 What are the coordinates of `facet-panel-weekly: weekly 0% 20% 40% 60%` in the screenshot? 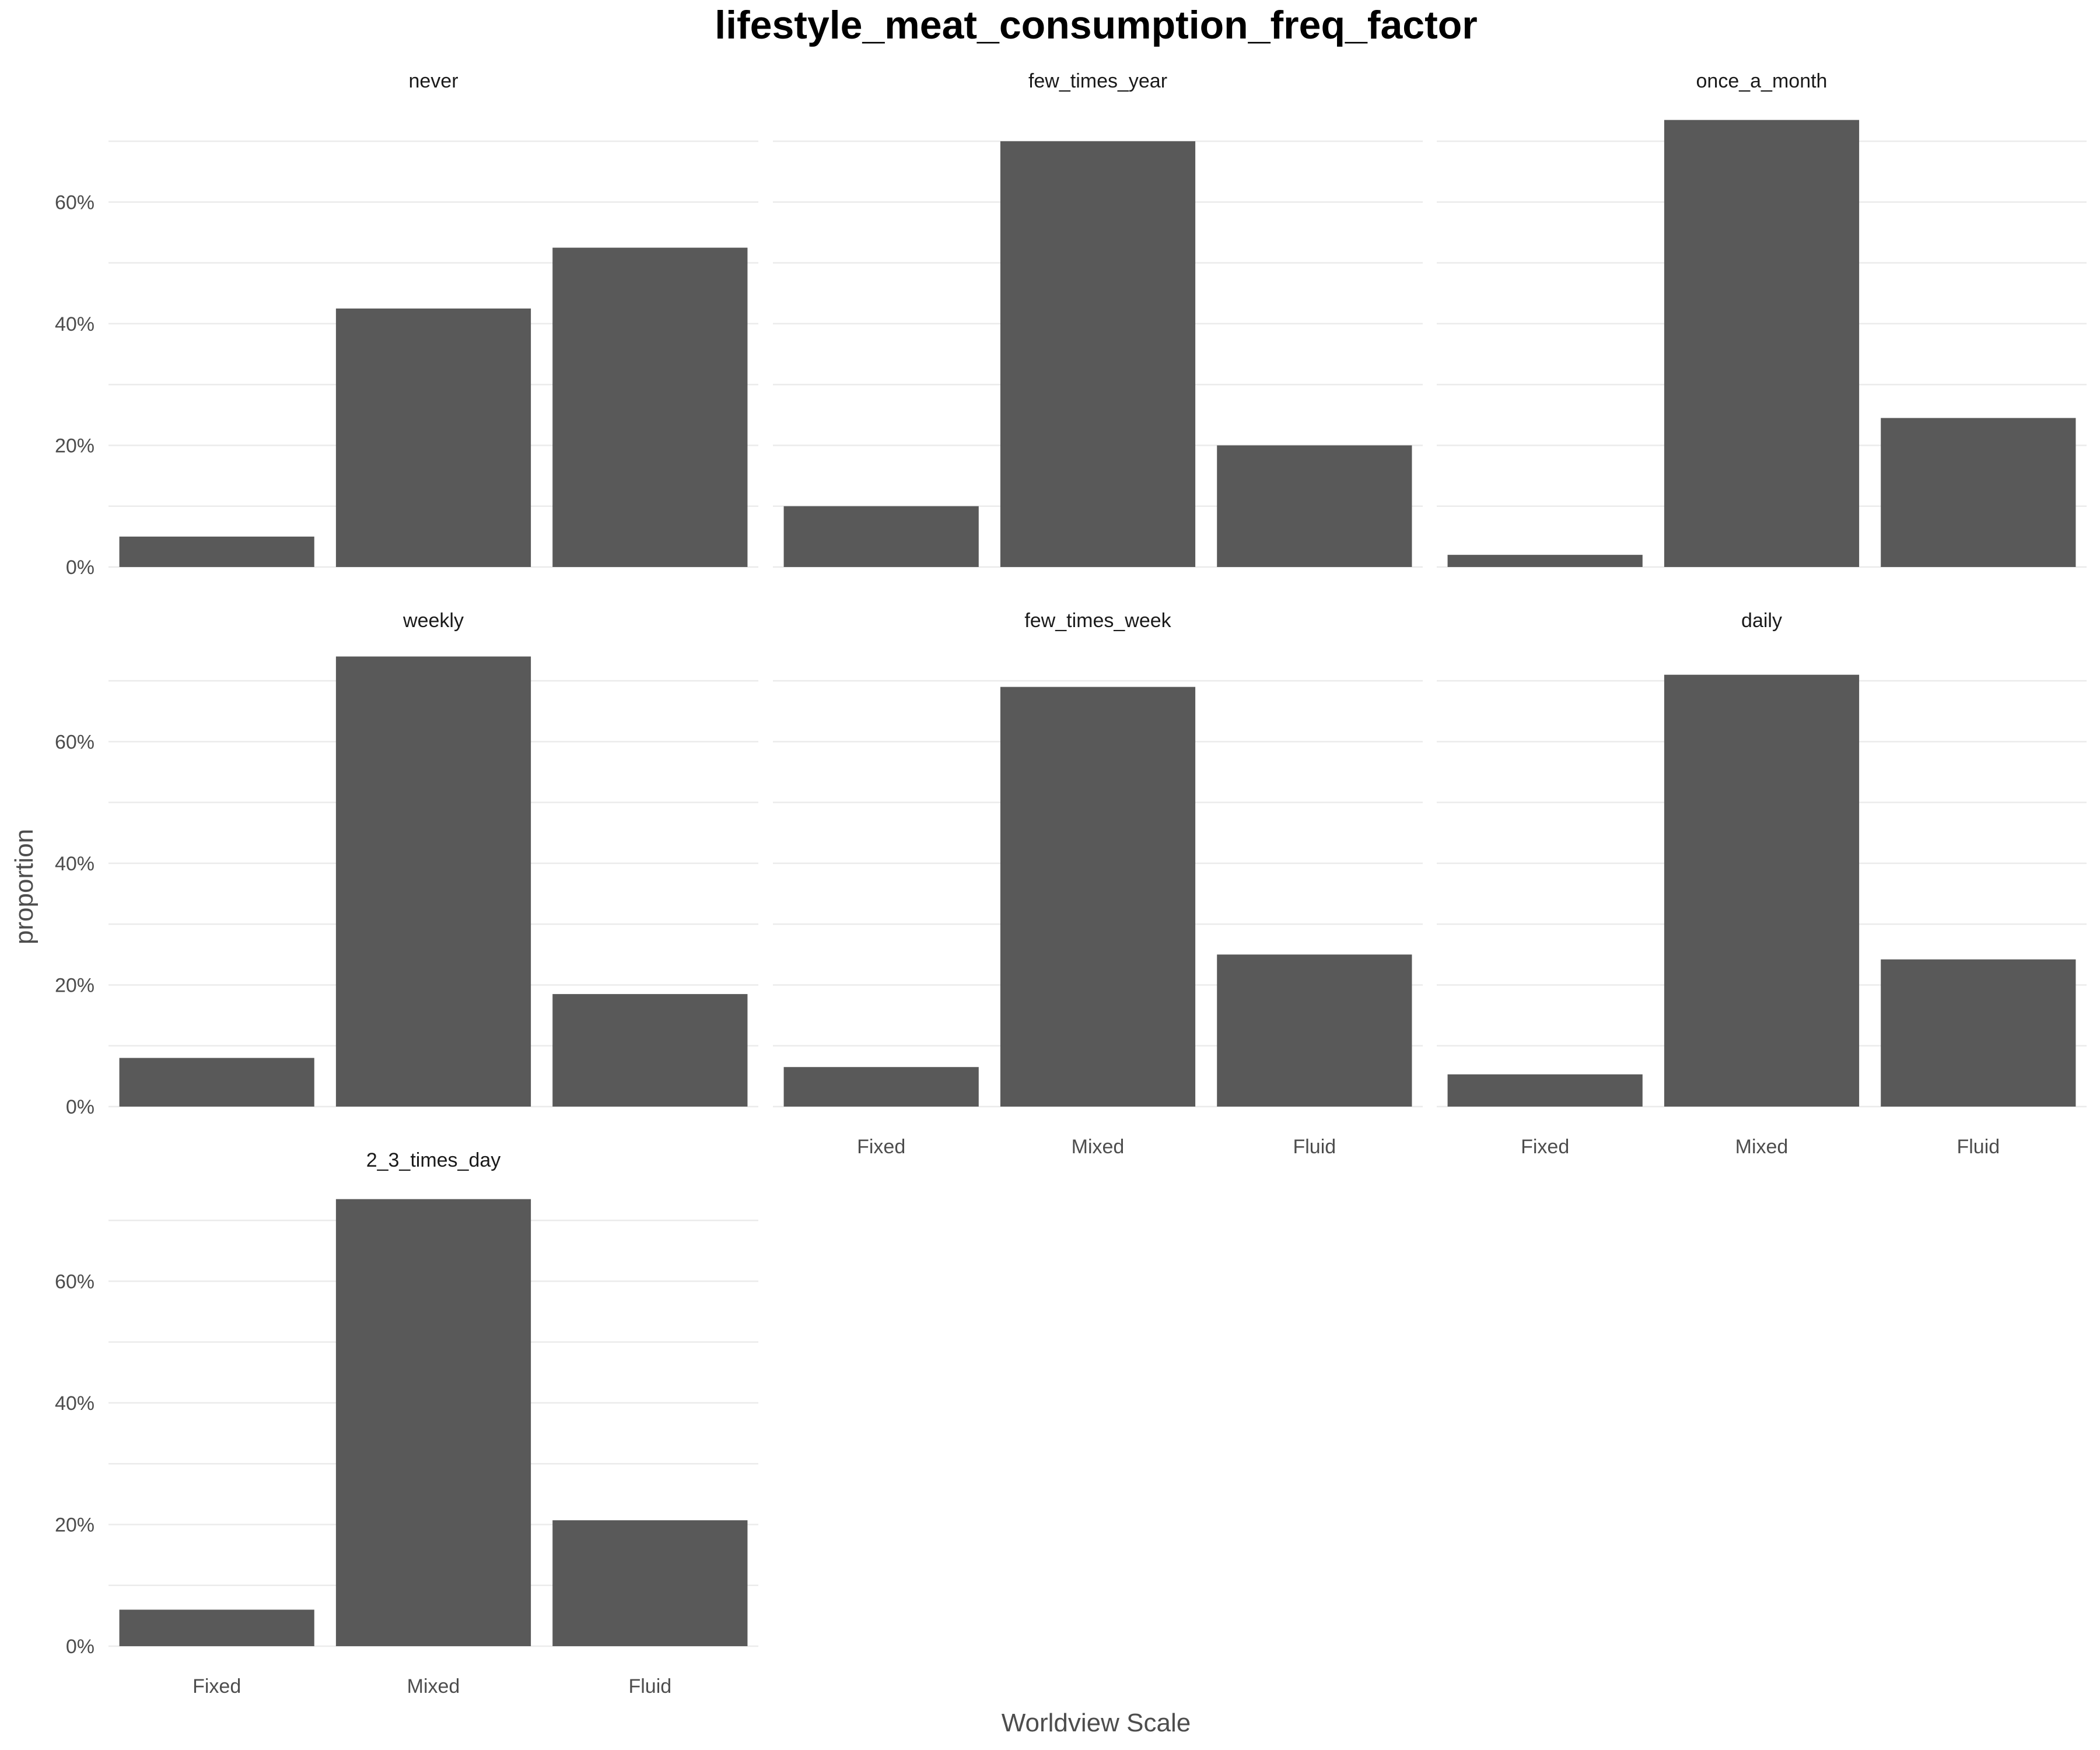 It's located at (406, 864).